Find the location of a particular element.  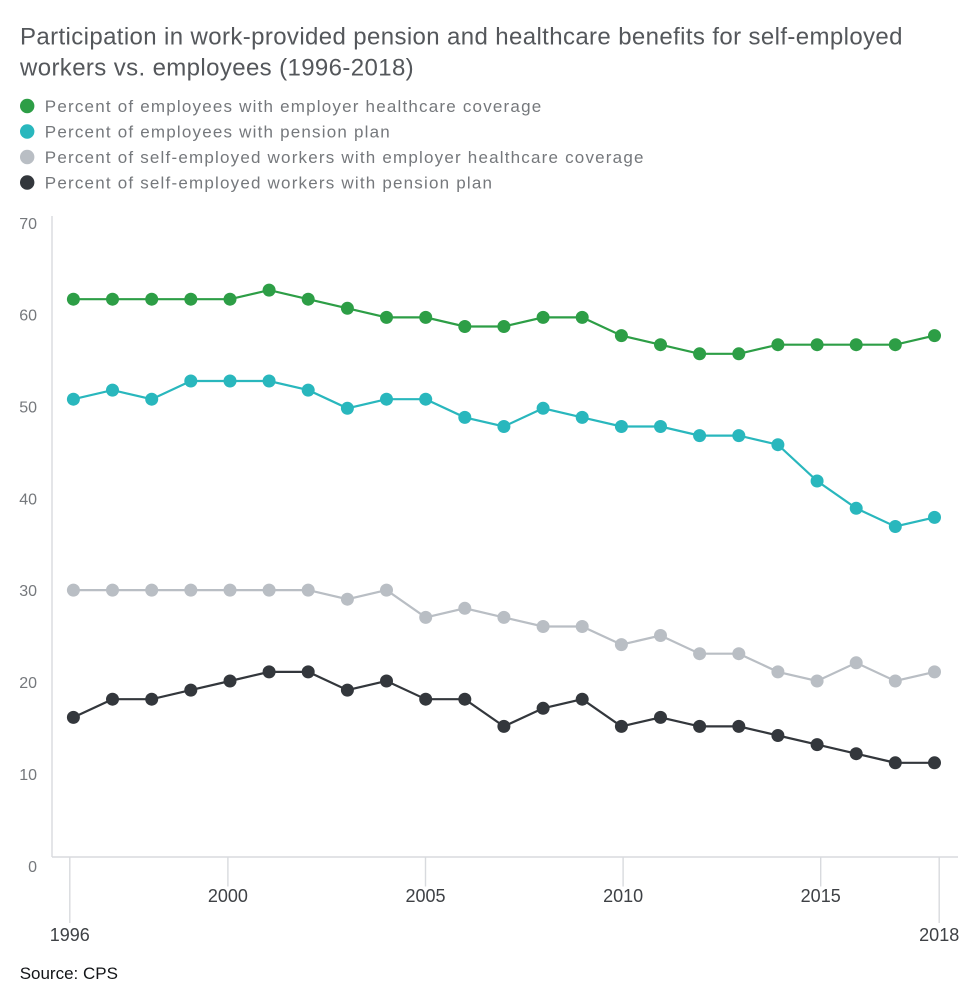

svg-text: 30 is located at coordinates (28, 591).